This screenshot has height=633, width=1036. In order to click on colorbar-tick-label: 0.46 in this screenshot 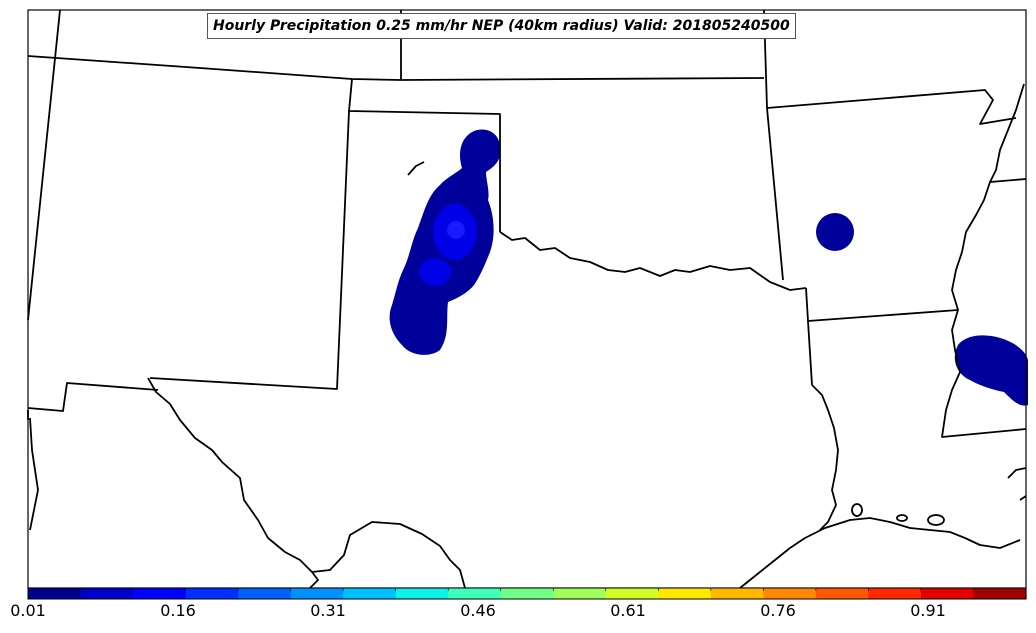, I will do `click(478, 610)`.